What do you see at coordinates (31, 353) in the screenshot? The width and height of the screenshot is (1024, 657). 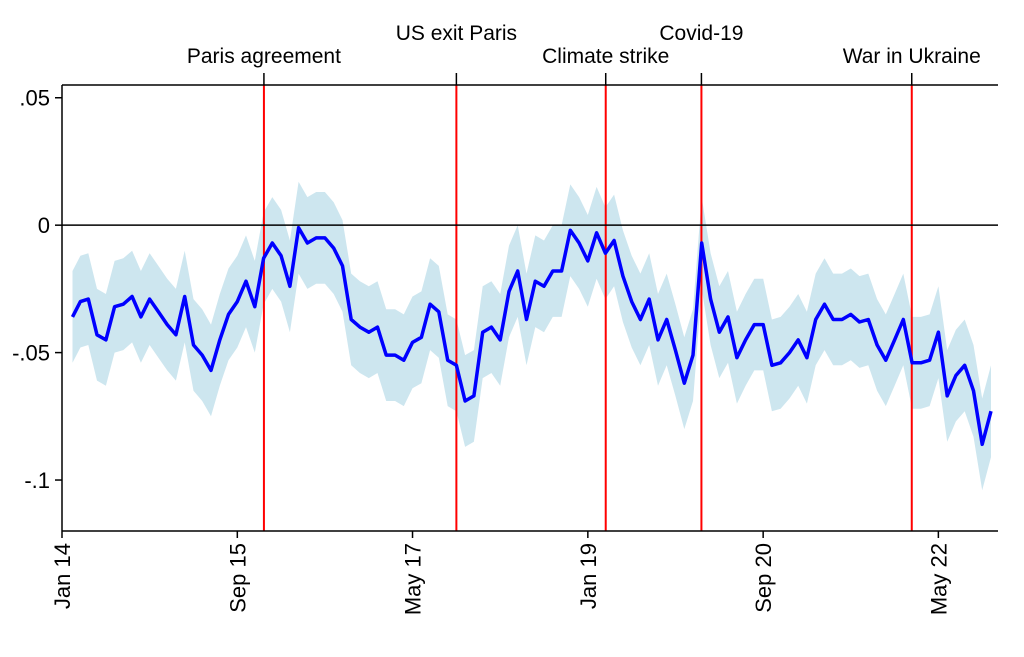 I see `y-tick-label-2: -.05` at bounding box center [31, 353].